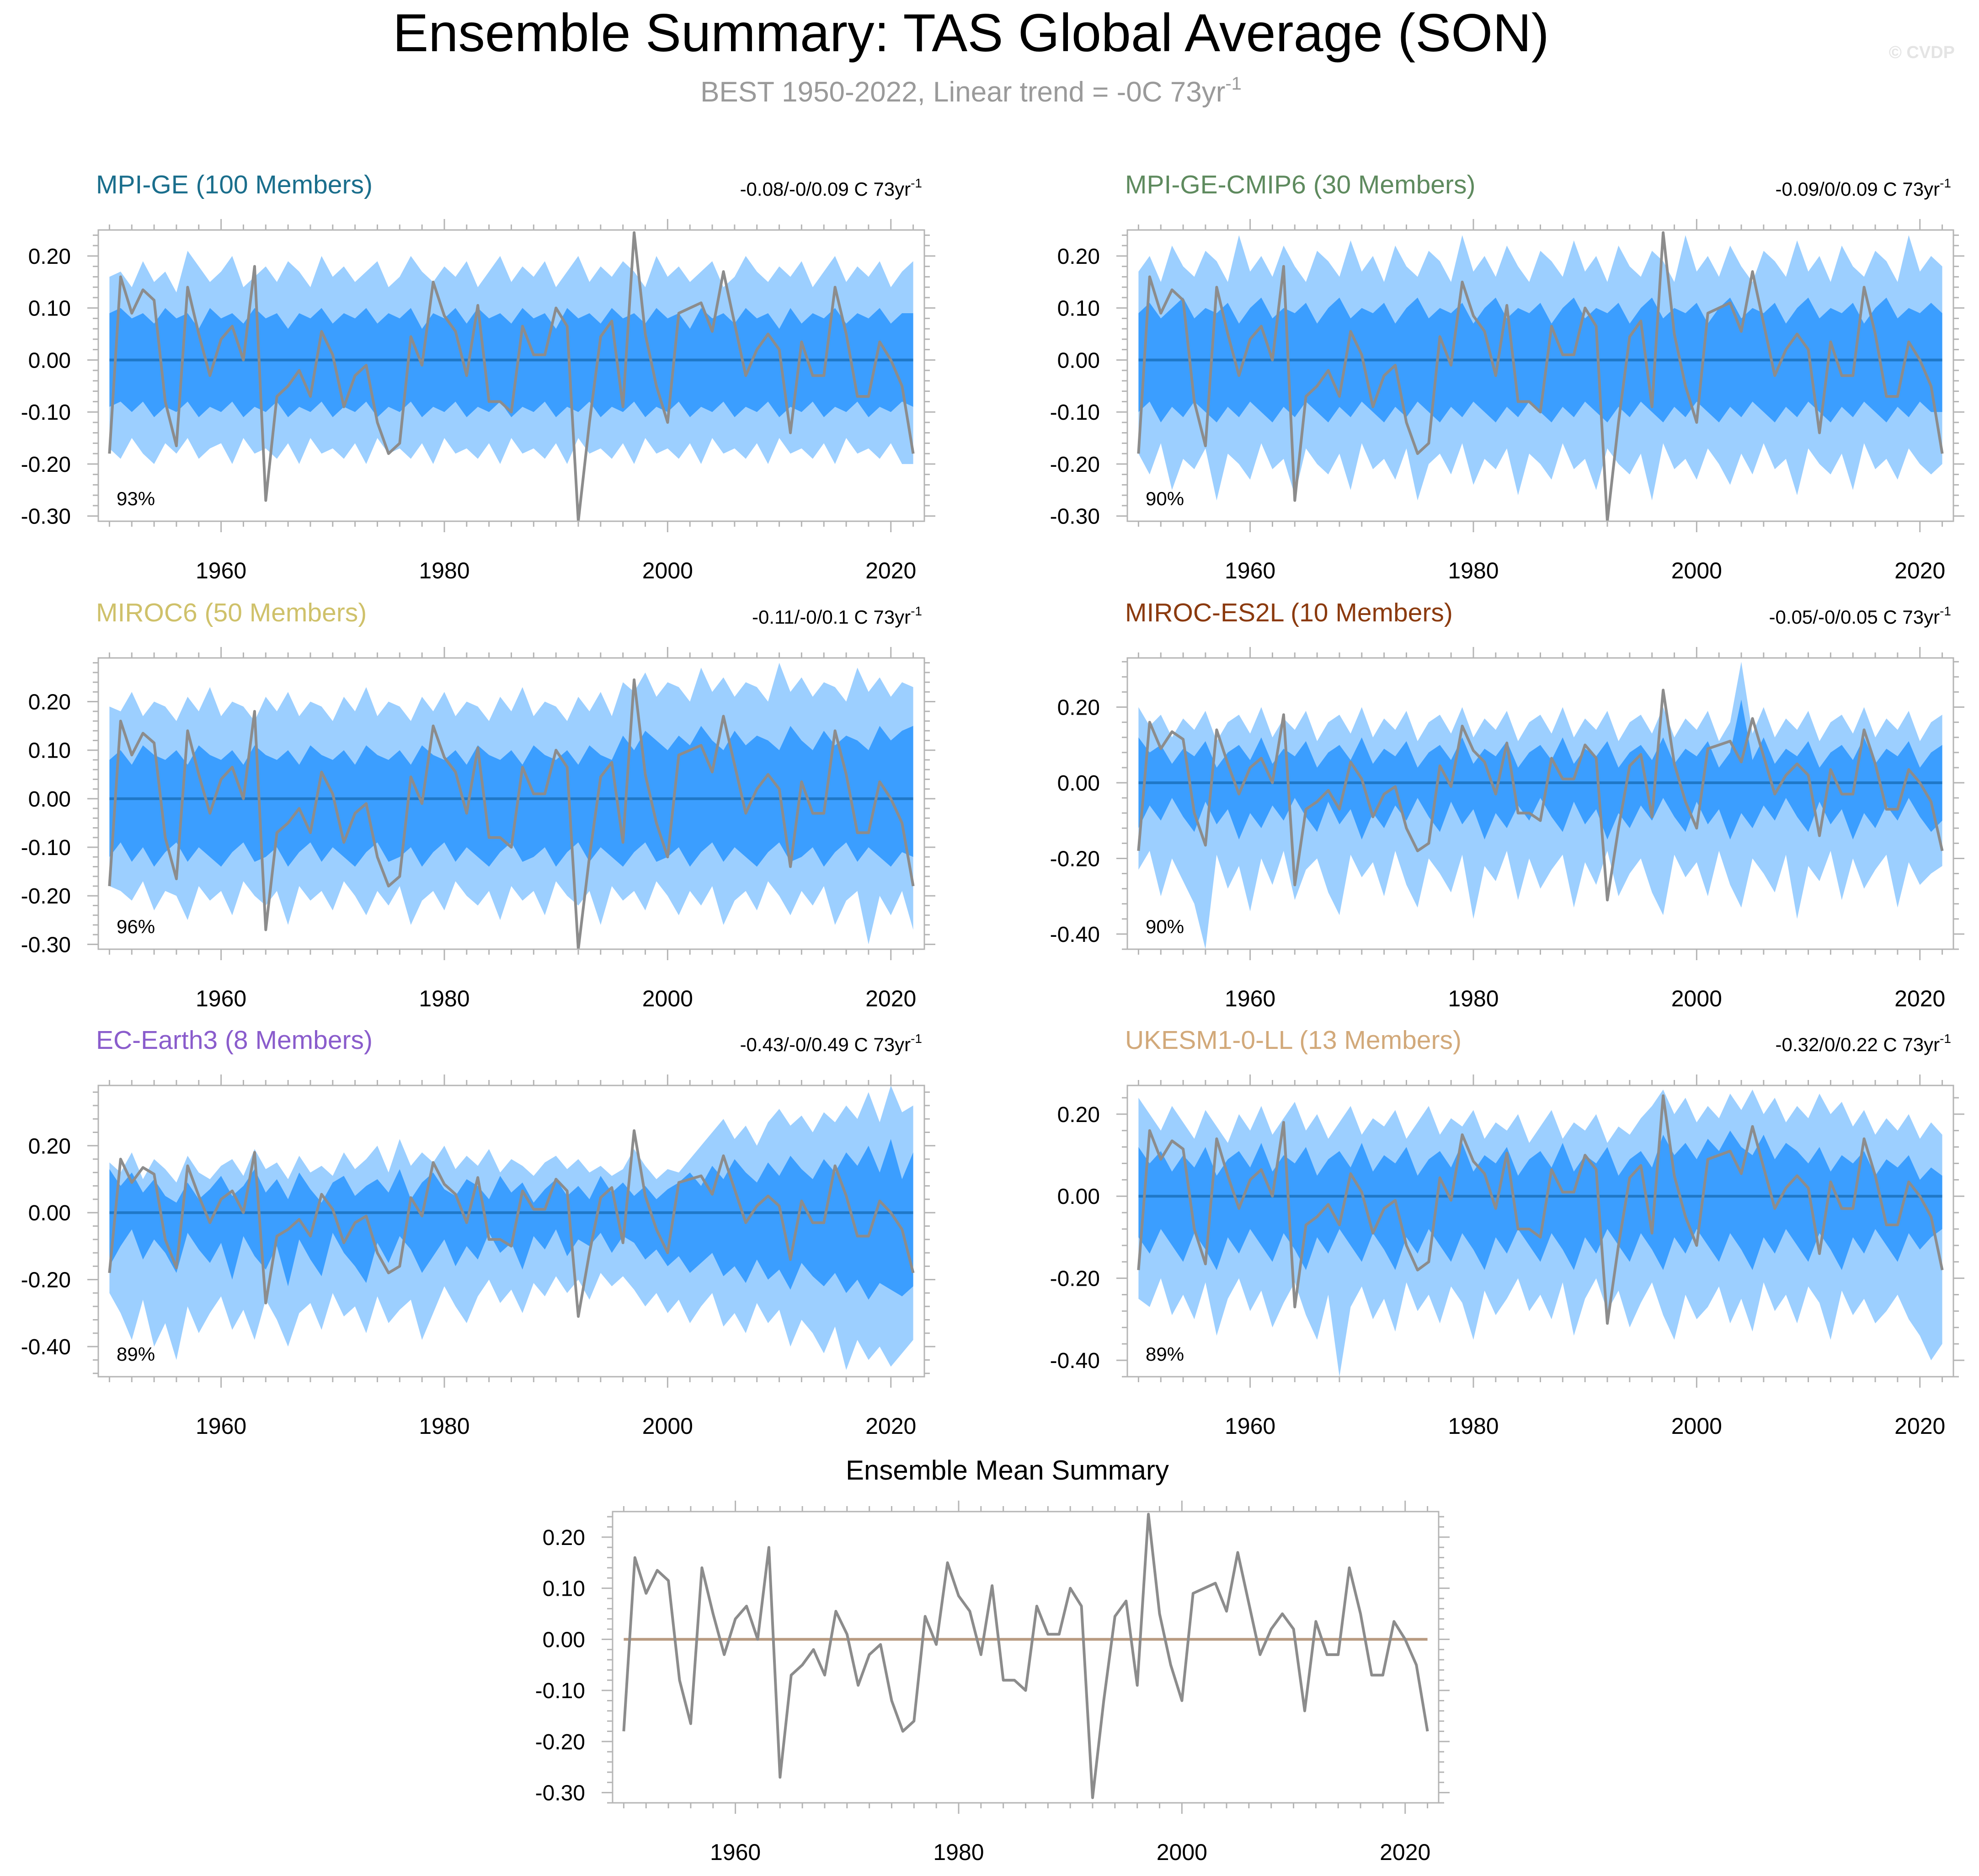 The height and width of the screenshot is (1876, 1979). What do you see at coordinates (234, 184) in the screenshot?
I see `panel-title: MPI-GE (100 Members)` at bounding box center [234, 184].